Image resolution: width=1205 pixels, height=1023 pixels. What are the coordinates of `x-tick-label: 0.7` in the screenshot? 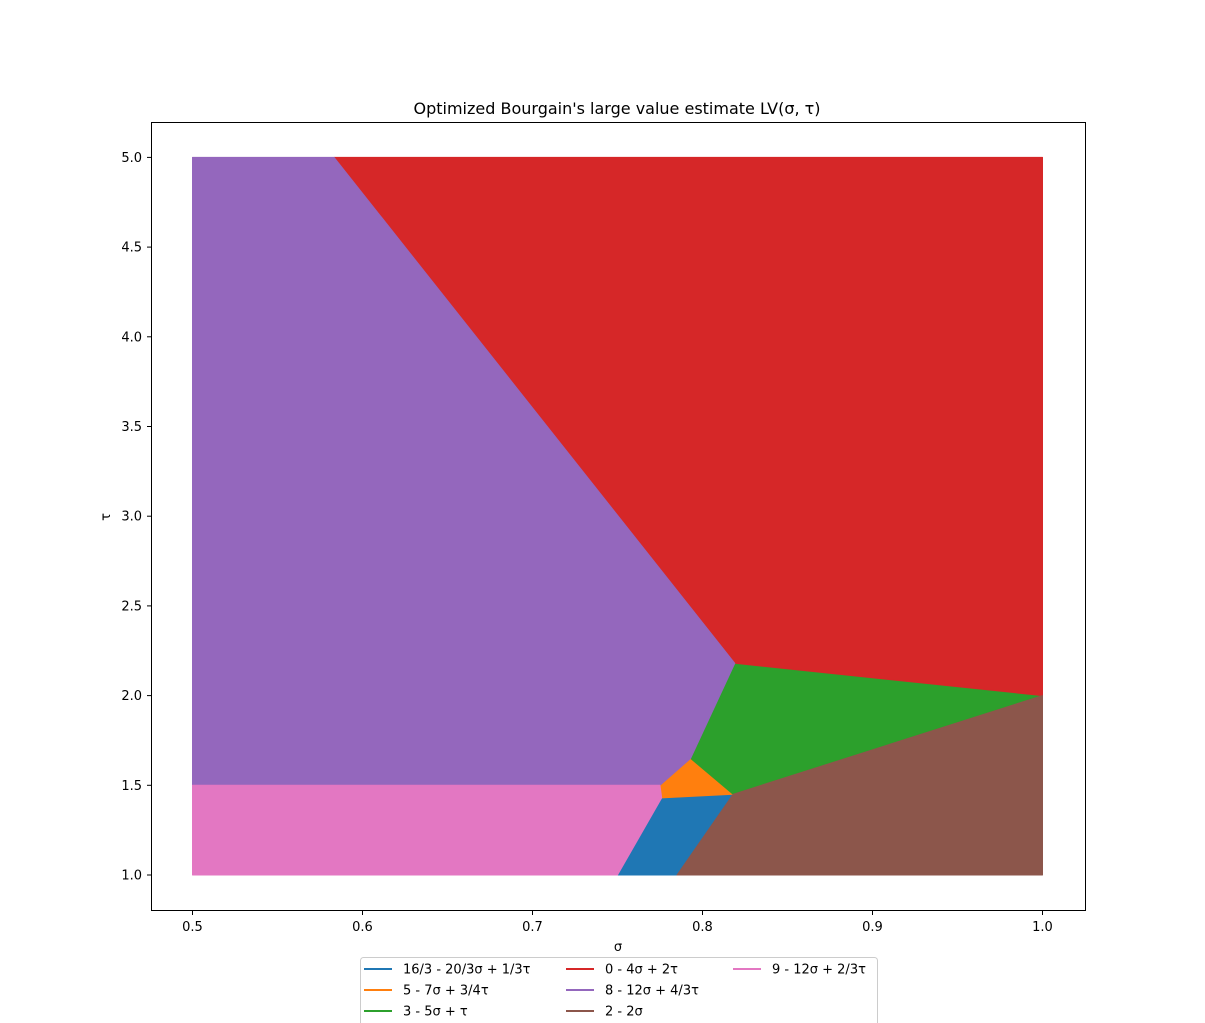 It's located at (532, 927).